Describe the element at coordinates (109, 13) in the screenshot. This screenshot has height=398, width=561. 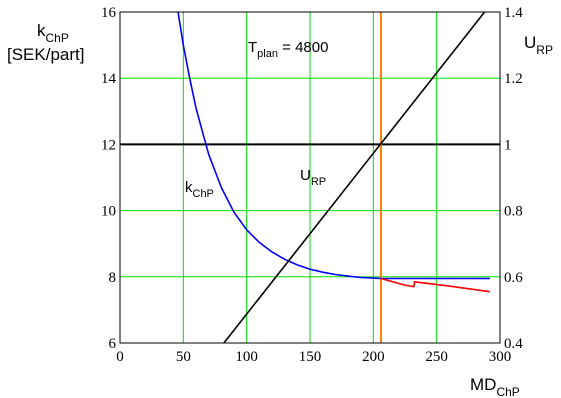
I see `y-left-tick-label: 16` at that location.